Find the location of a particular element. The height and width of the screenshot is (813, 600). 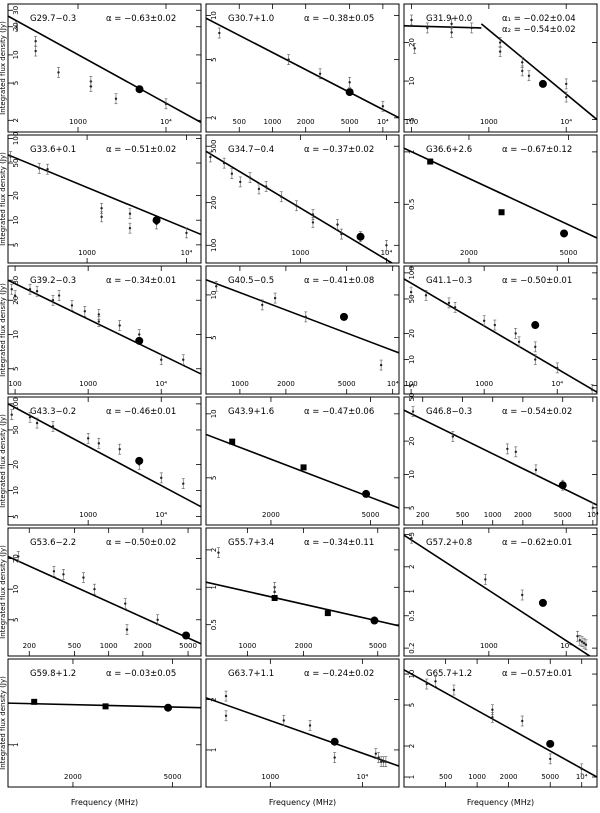

panel-G55.7+3.4: 1000 2000 5000 0.5 1 2 G55.7+3.4 α = −0.34±0.11 is located at coordinates (302, 592).